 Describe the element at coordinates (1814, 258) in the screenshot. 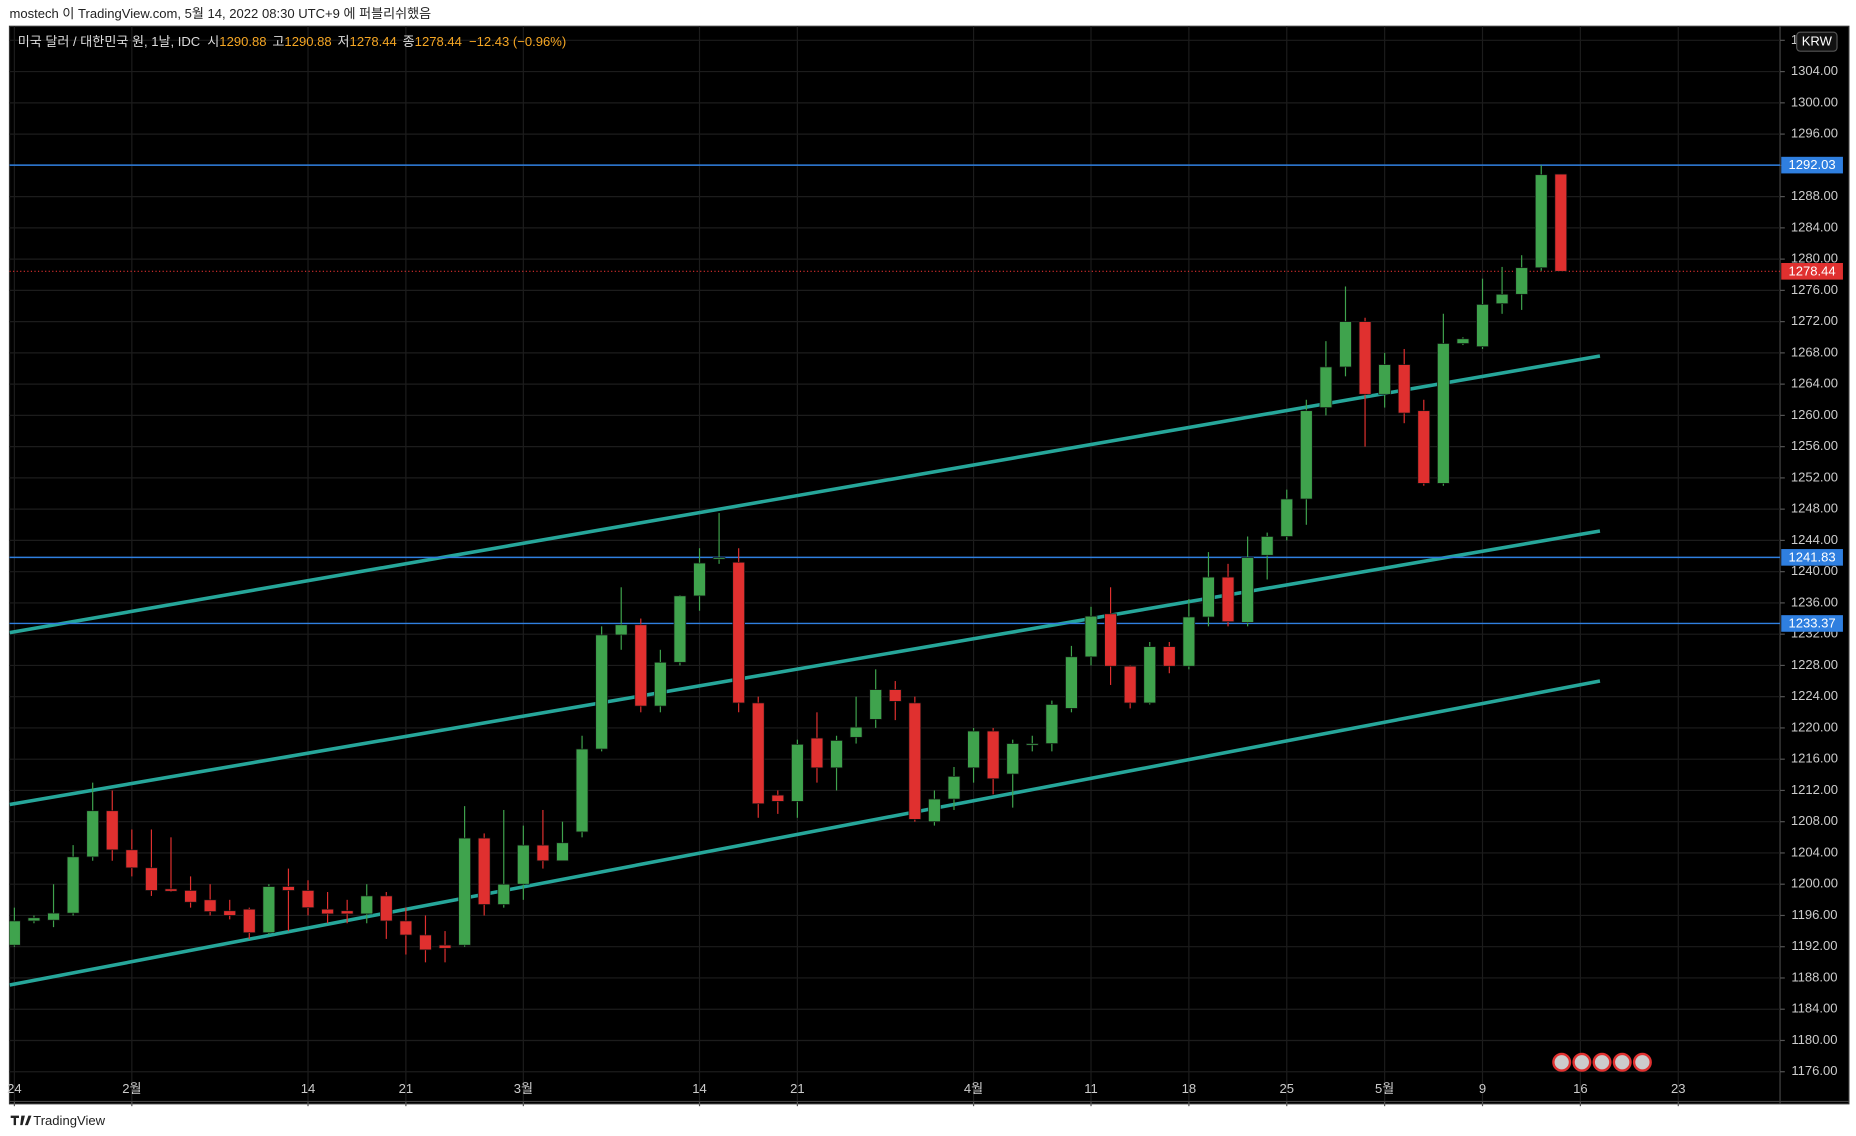

I see `y-tick-label: 1280.00` at that location.